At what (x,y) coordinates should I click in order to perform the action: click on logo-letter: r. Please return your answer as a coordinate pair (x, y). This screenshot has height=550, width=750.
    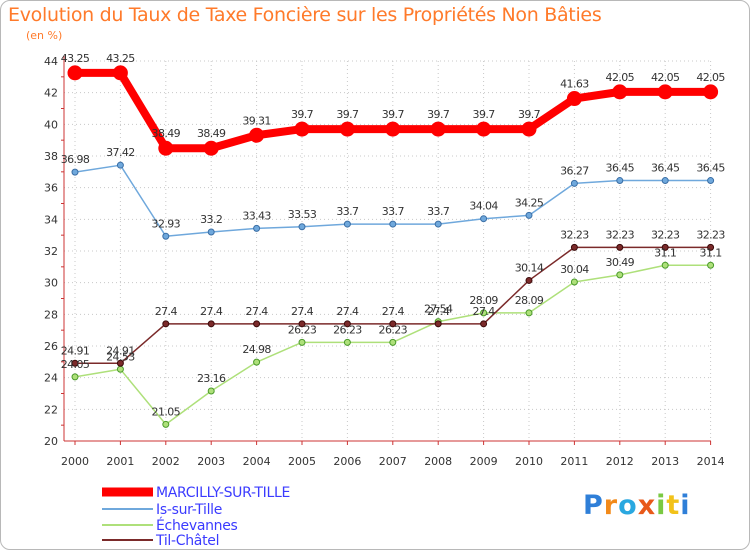
    Looking at the image, I should click on (611, 505).